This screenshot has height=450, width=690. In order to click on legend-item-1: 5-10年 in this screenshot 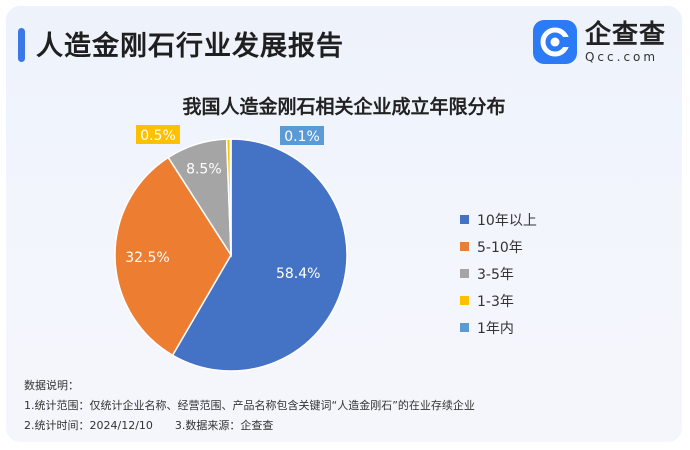, I will do `click(498, 246)`.